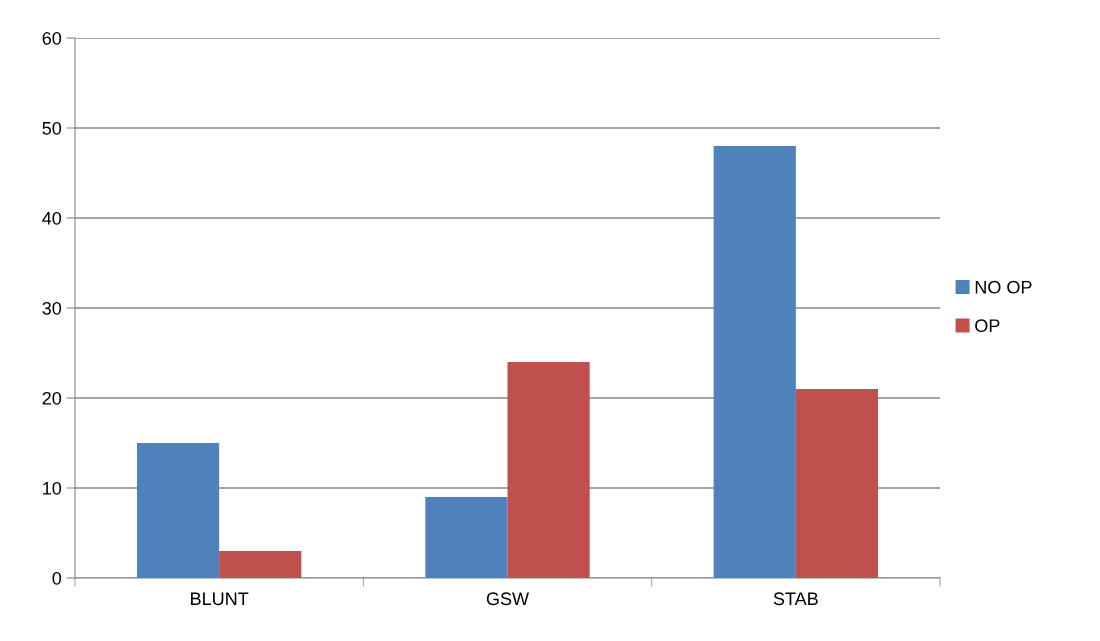  What do you see at coordinates (52, 488) in the screenshot?
I see `y-tick-label: 10` at bounding box center [52, 488].